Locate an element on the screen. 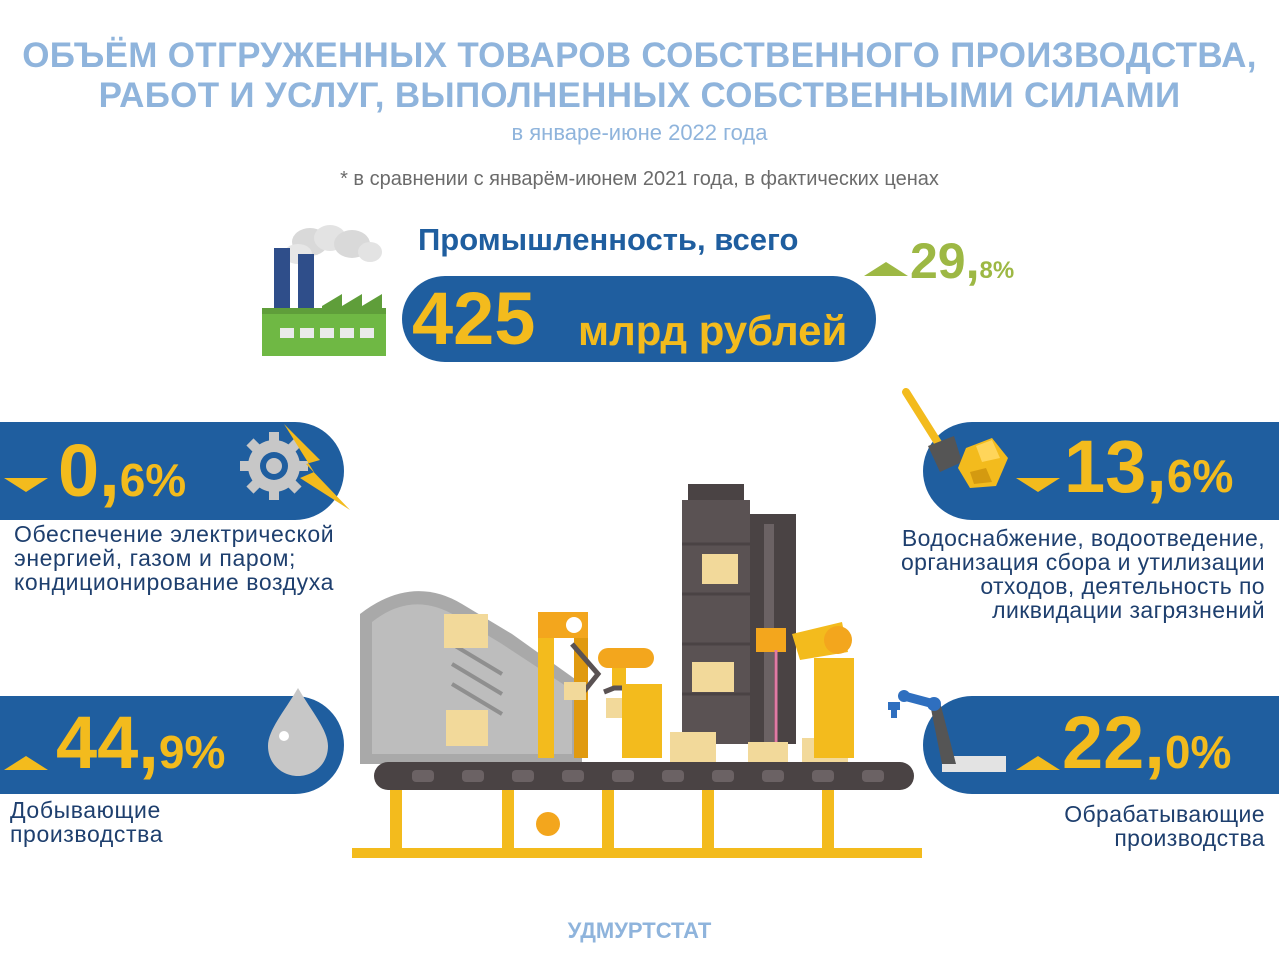 The image size is (1279, 959). sector-pct-mining: 44,9% is located at coordinates (140, 743).